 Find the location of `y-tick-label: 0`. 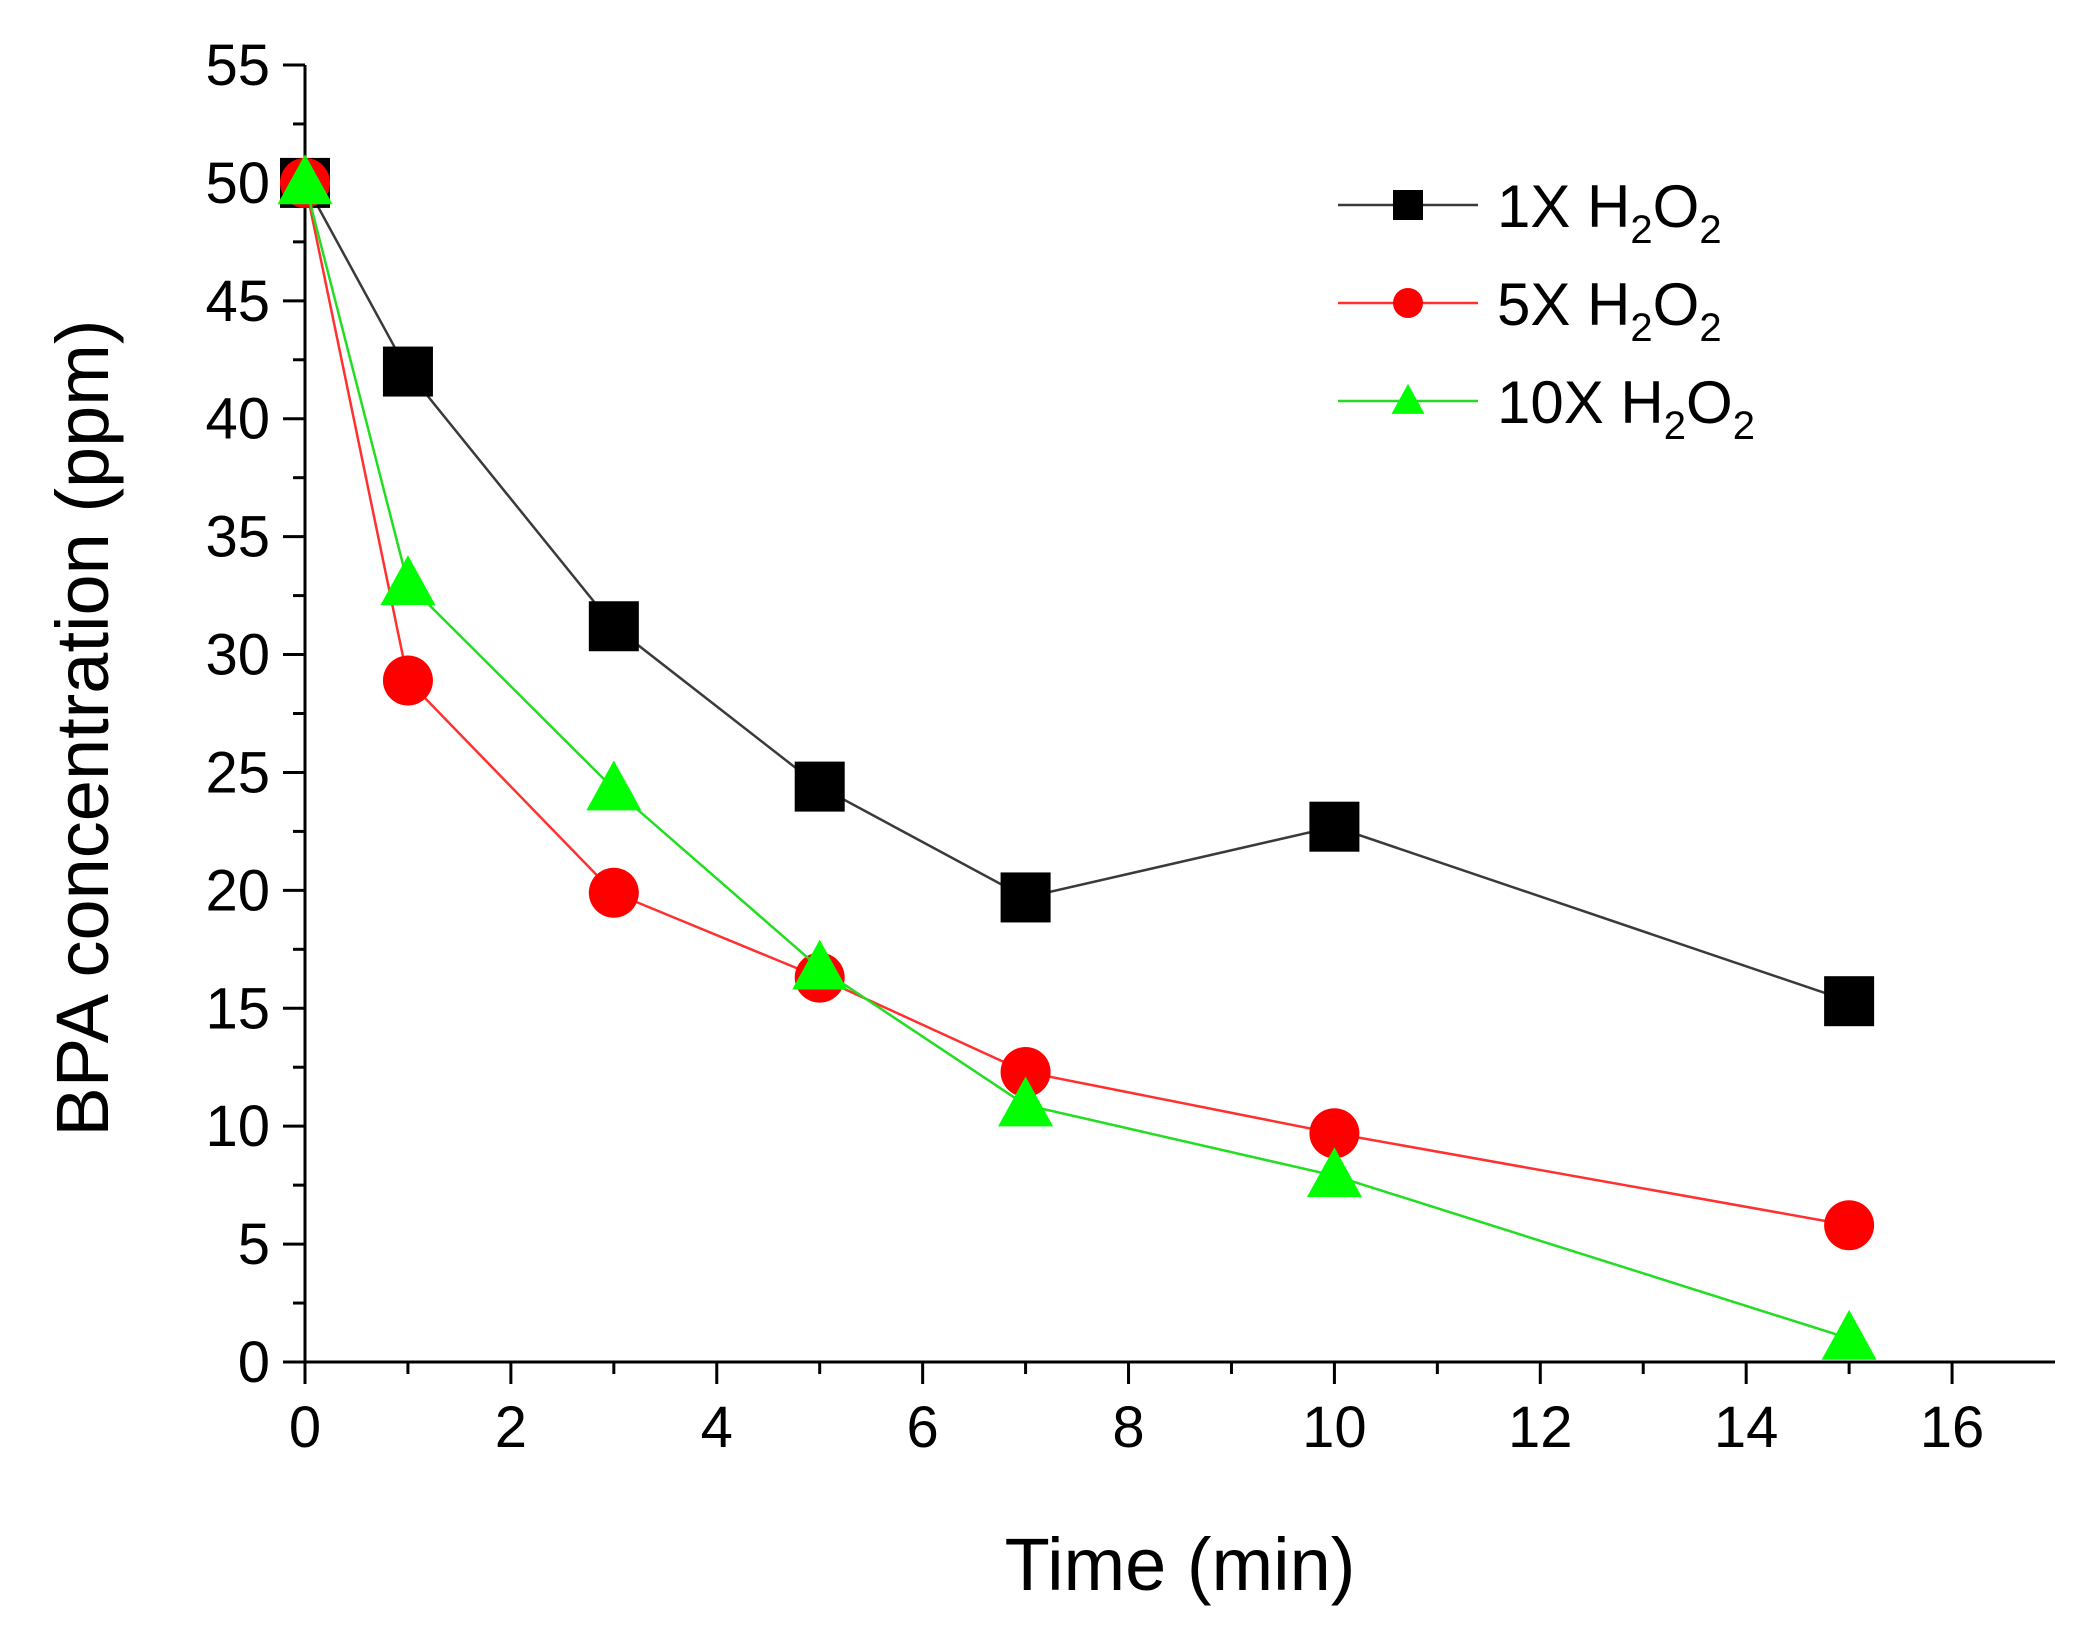

y-tick-label: 0 is located at coordinates (254, 1362).